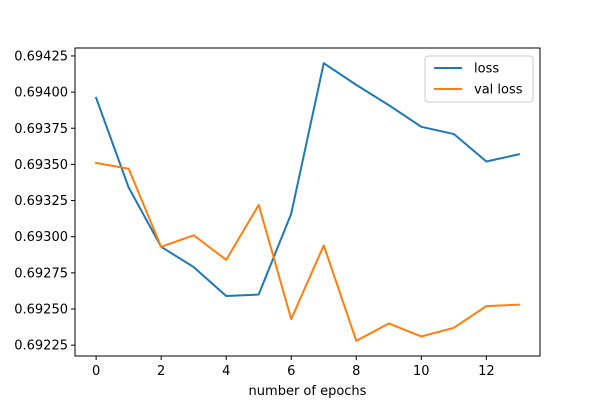  I want to click on y-tick-label: 0.69375, so click(41, 129).